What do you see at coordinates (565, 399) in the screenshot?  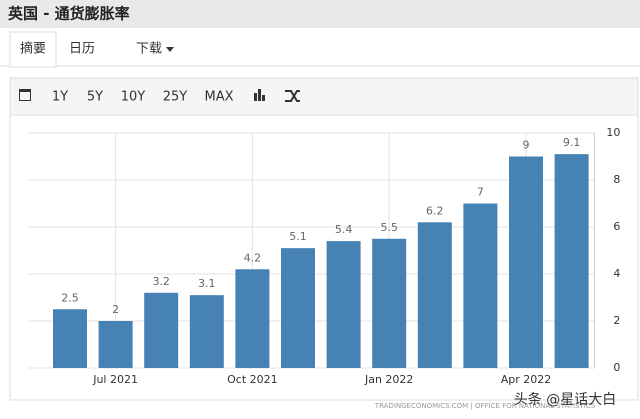 I see `watermark: 头条 @星话大白` at bounding box center [565, 399].